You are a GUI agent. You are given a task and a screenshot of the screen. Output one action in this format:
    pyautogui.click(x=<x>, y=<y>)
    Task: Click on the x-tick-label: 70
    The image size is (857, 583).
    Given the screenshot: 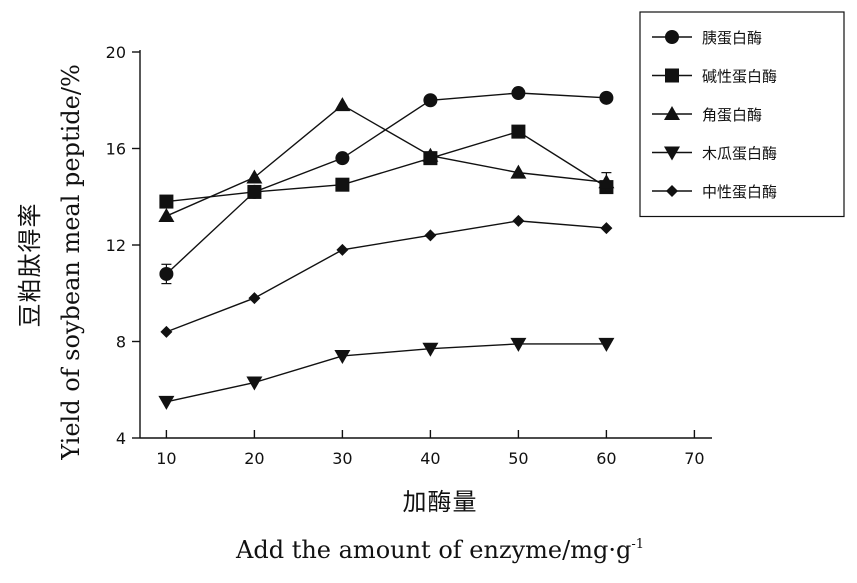 What is the action you would take?
    pyautogui.click(x=694, y=458)
    